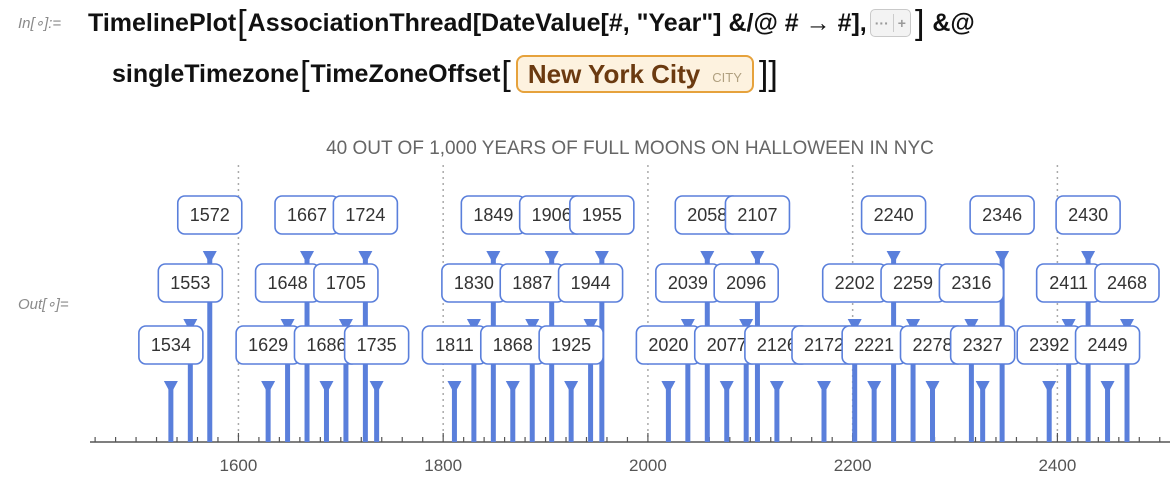 The image size is (1174, 482). What do you see at coordinates (890, 23) in the screenshot?
I see `elided-options-button: ··· +` at bounding box center [890, 23].